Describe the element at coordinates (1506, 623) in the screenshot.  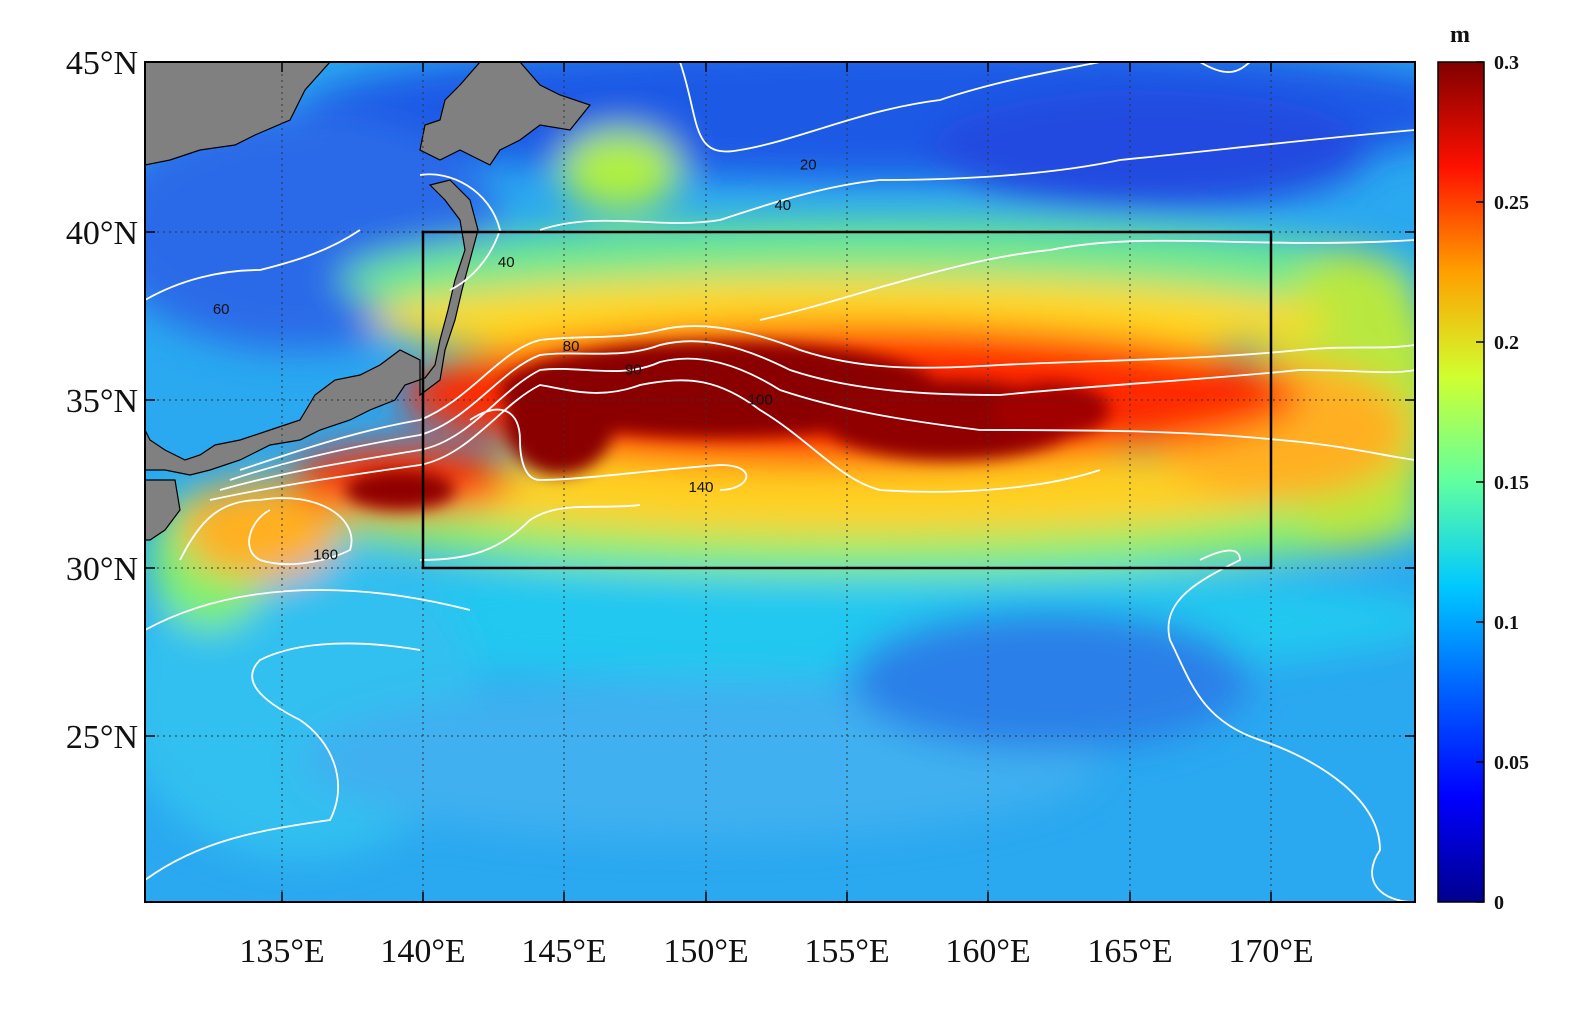
I see `colorbar-tick-label: 0.1` at that location.